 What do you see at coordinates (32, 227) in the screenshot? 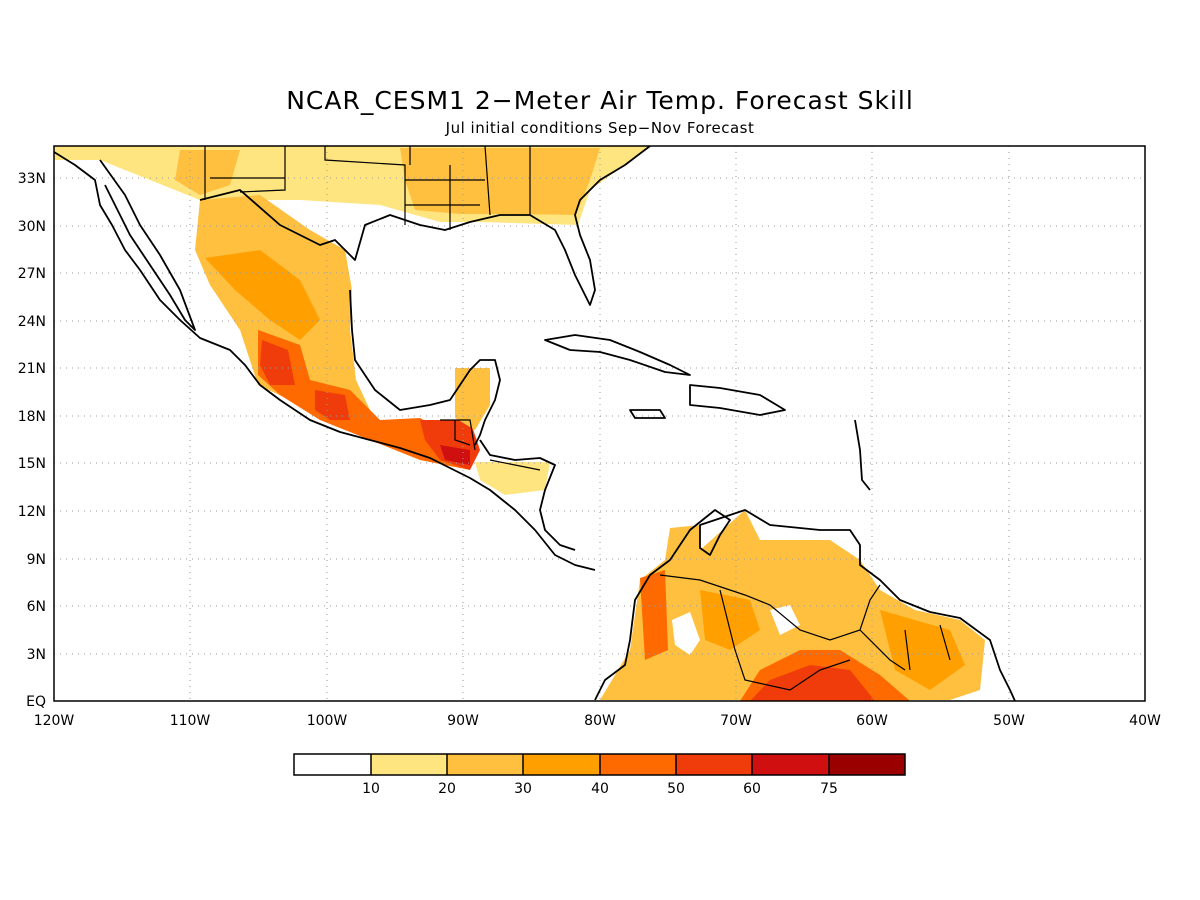
I see `lat-tick: 30N` at bounding box center [32, 227].